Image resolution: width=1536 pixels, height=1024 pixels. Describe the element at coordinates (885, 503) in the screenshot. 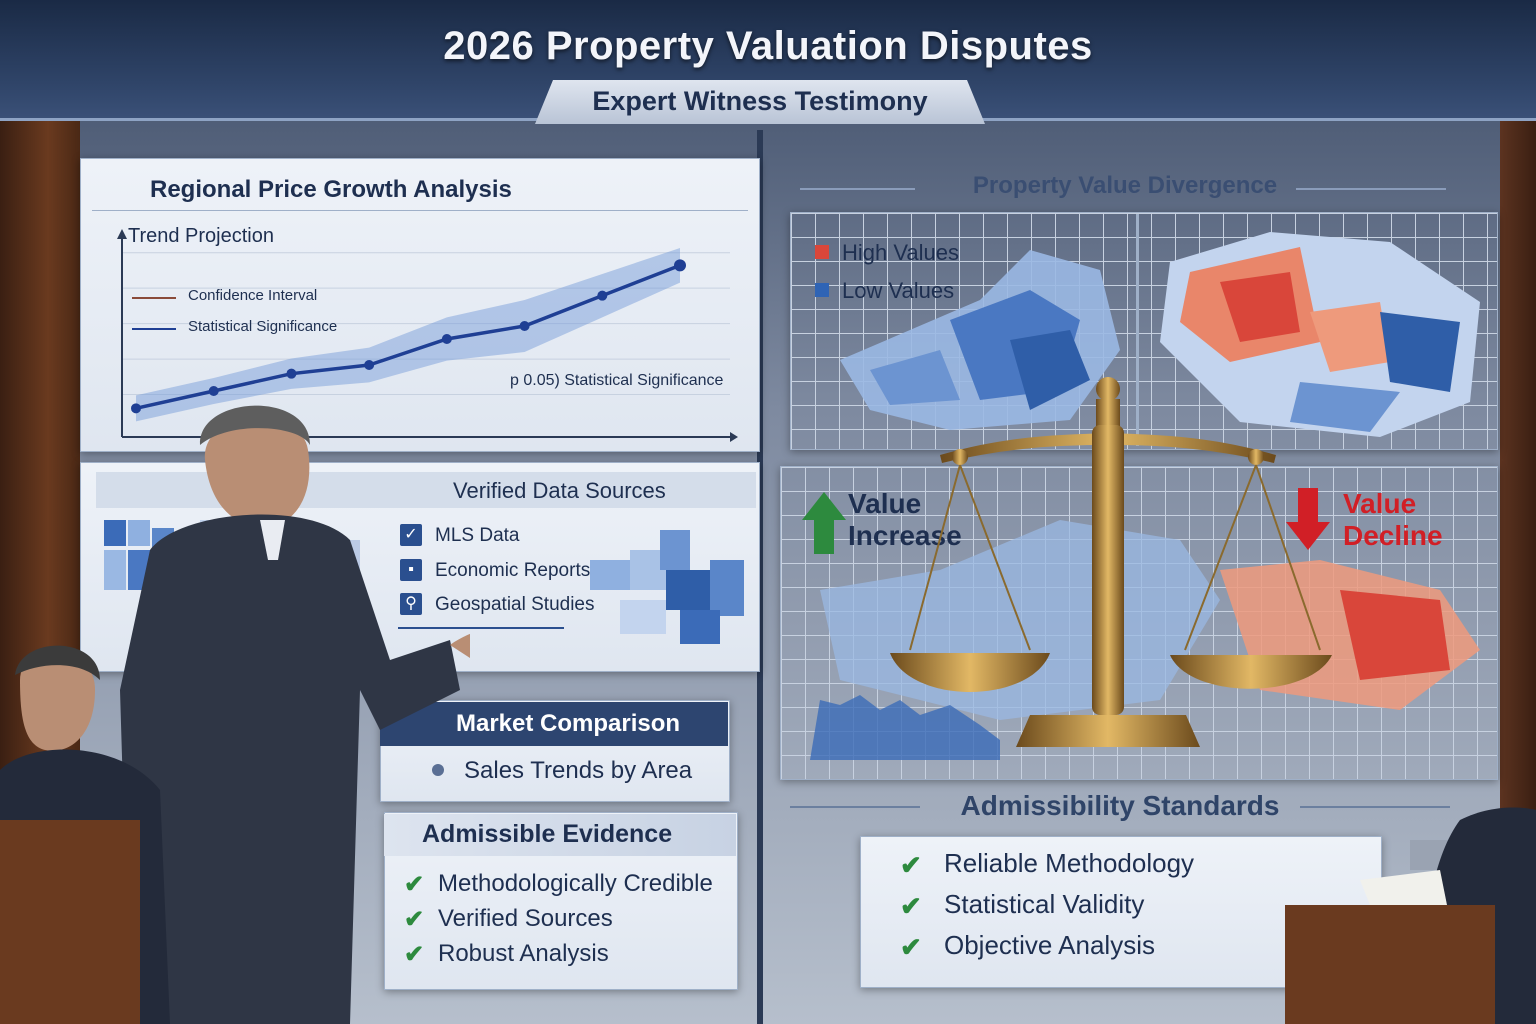

I see `value-increase-line1: Value` at that location.